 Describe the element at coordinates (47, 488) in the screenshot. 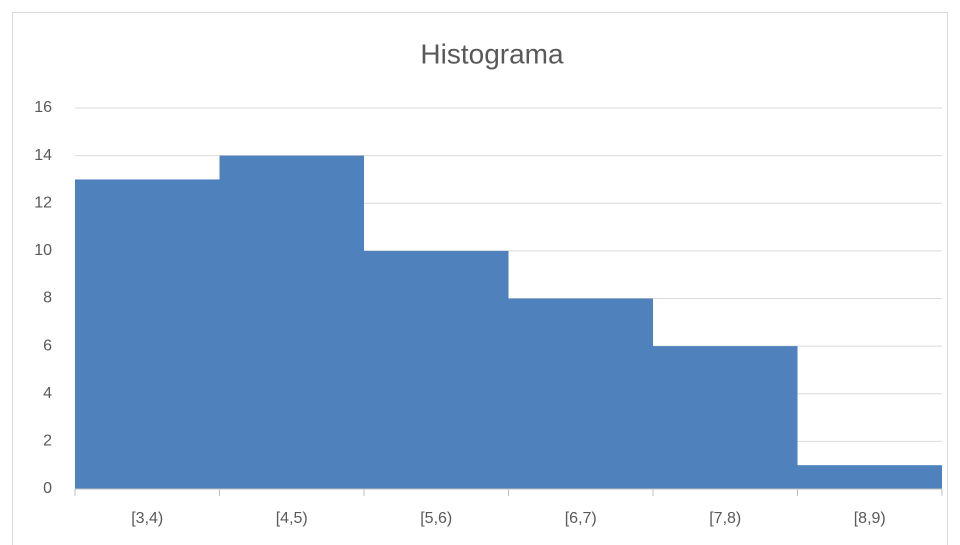

I see `y-tick-label: 0` at that location.